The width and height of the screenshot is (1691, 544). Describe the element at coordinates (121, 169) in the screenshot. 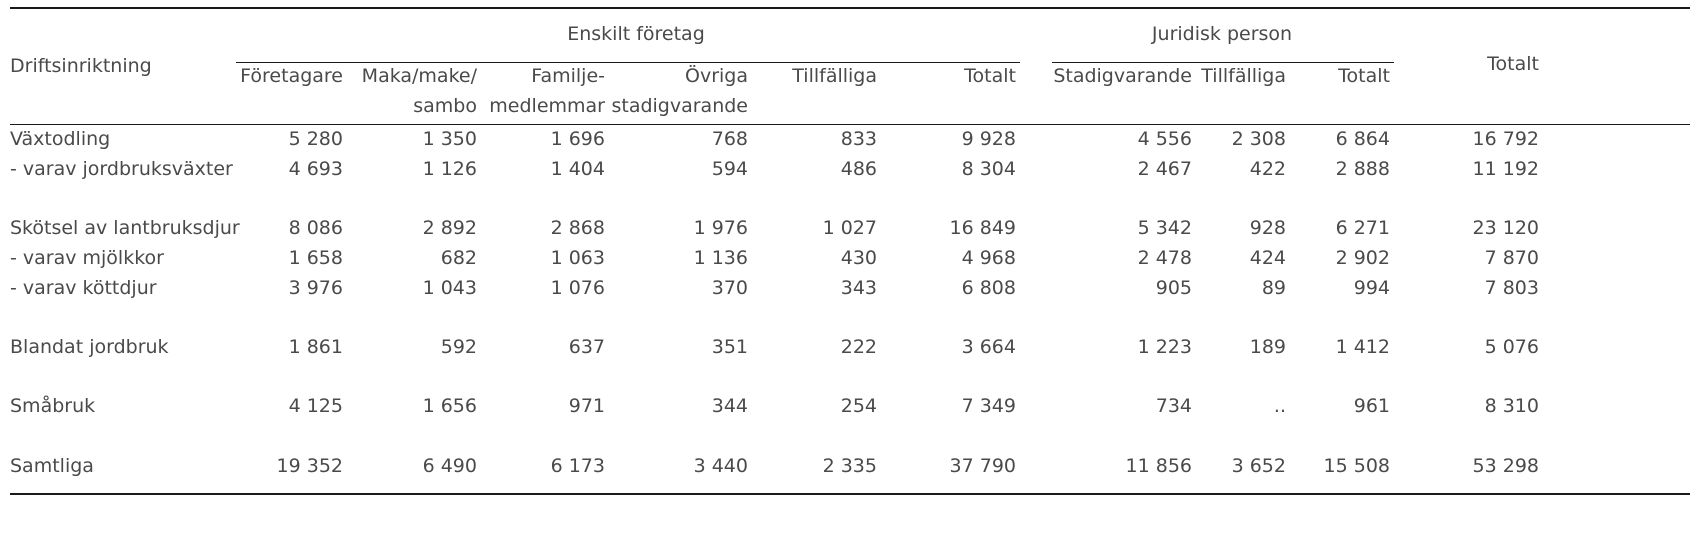

I see `row-label: - varav jordbruksväxter` at that location.